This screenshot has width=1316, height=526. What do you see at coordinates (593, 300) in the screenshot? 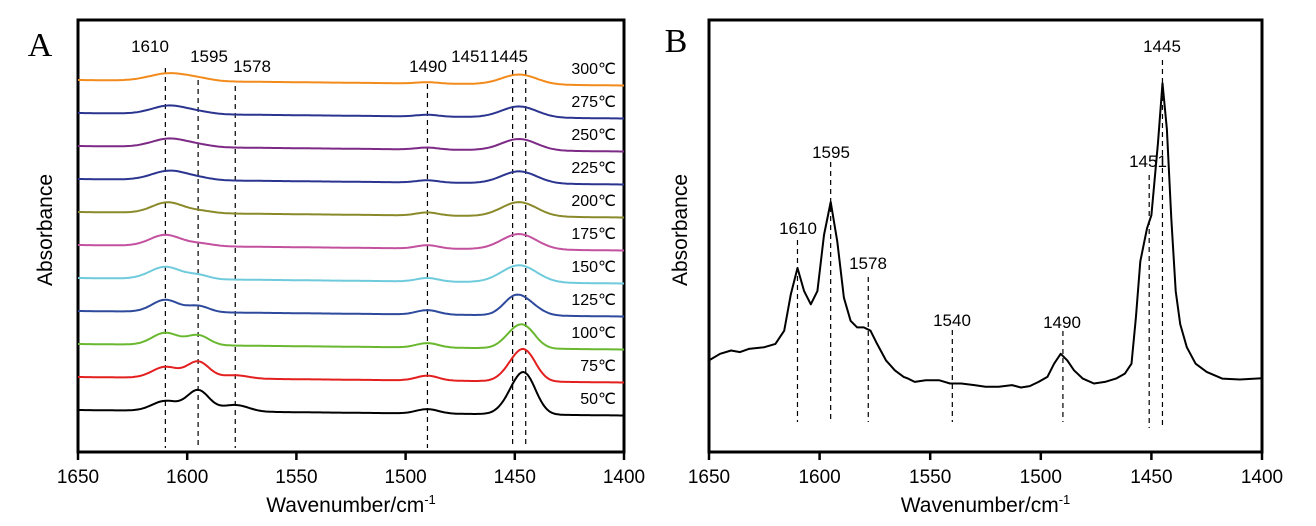
I see `temperature-label: 125℃` at bounding box center [593, 300].